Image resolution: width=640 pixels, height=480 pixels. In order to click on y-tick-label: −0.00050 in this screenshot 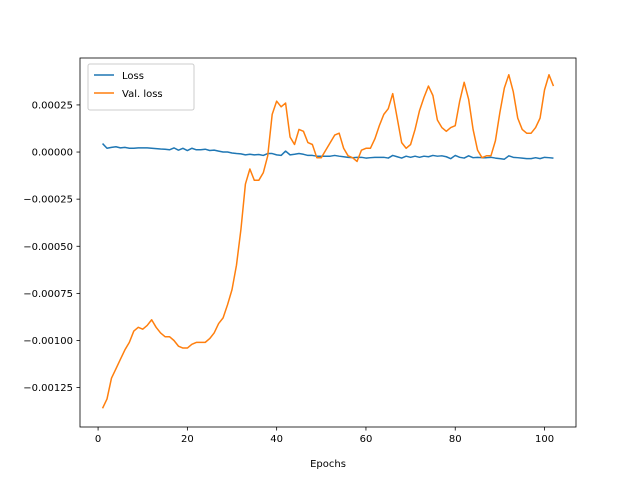, I will do `click(48, 247)`.